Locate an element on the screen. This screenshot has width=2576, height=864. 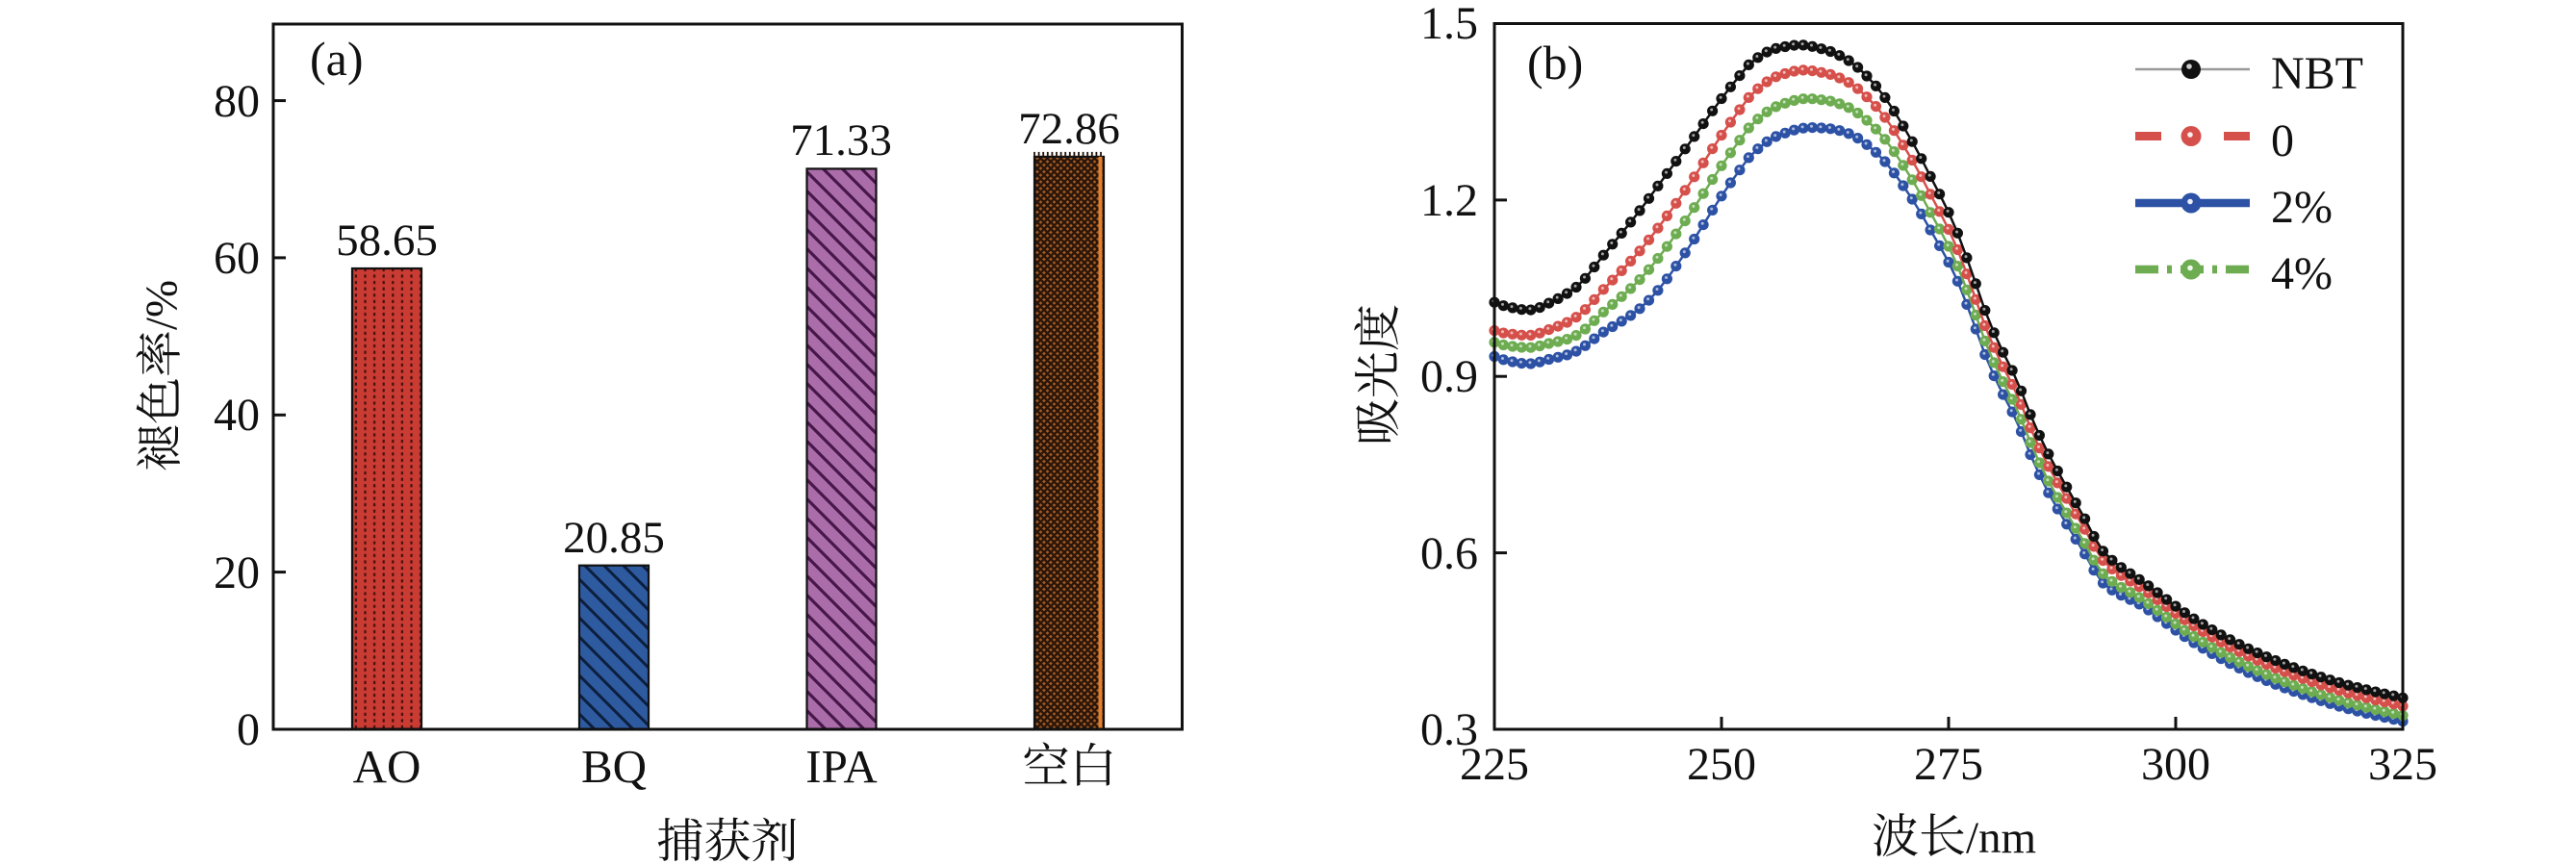
svg-text: 325 is located at coordinates (2402, 764).